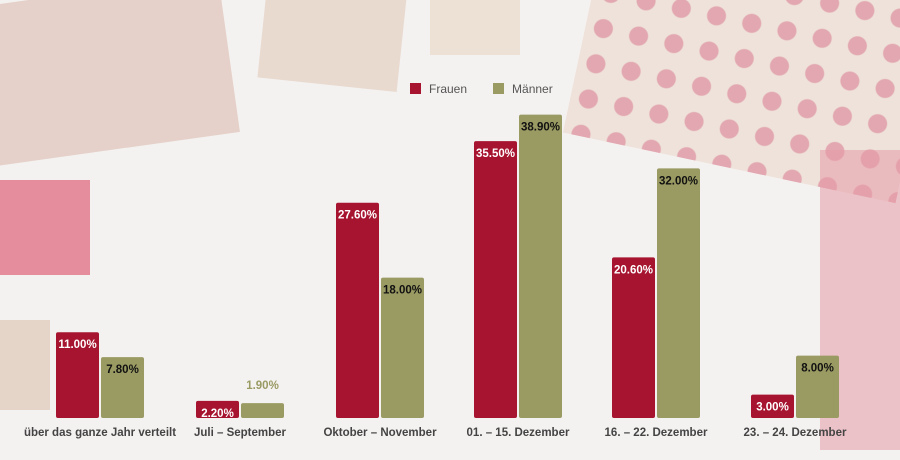  Describe the element at coordinates (402, 291) in the screenshot. I see `data-label: 18.00%` at that location.